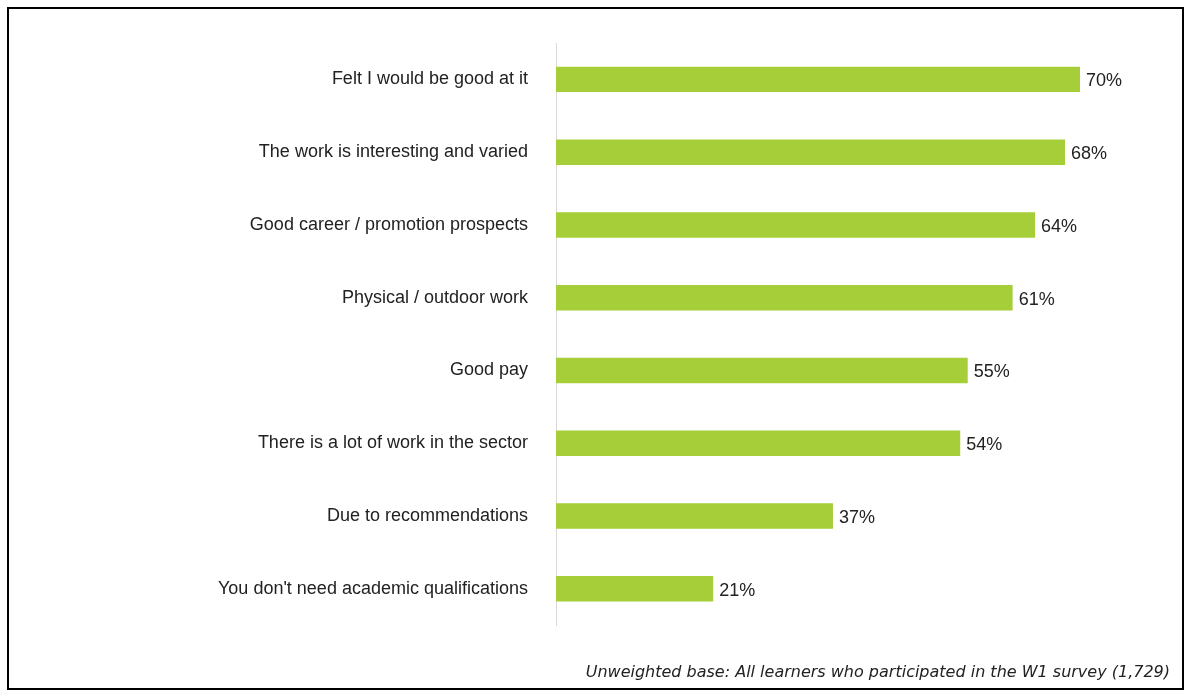  I want to click on y-tick-label: Physical / outdoor work, so click(435, 296).